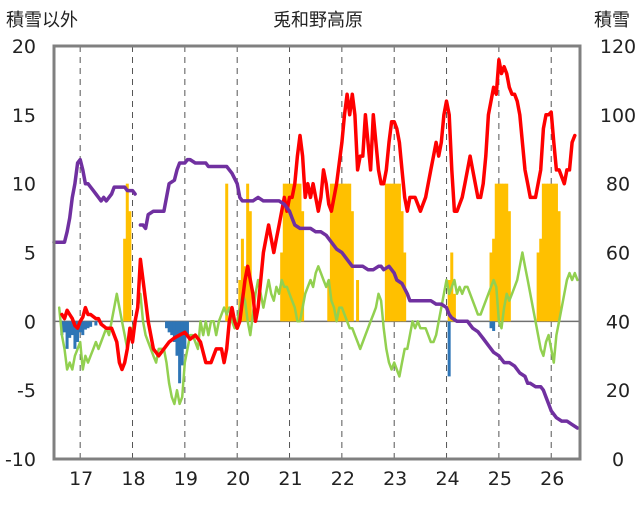 This screenshot has width=636, height=505. I want to click on right-tick-label: 120, so click(618, 47).